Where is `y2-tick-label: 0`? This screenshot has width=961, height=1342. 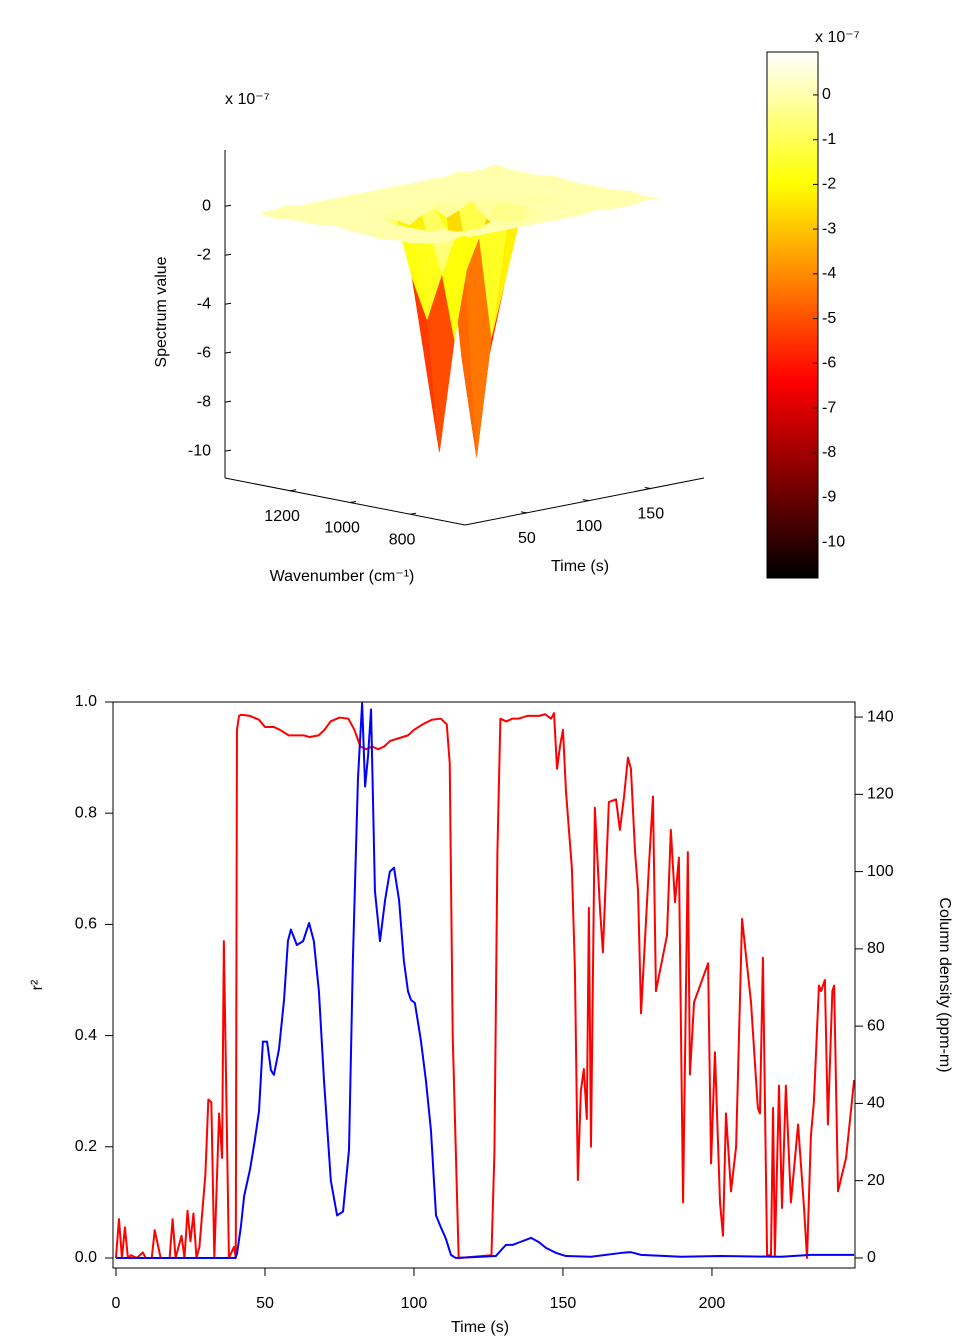 y2-tick-label: 0 is located at coordinates (871, 1257).